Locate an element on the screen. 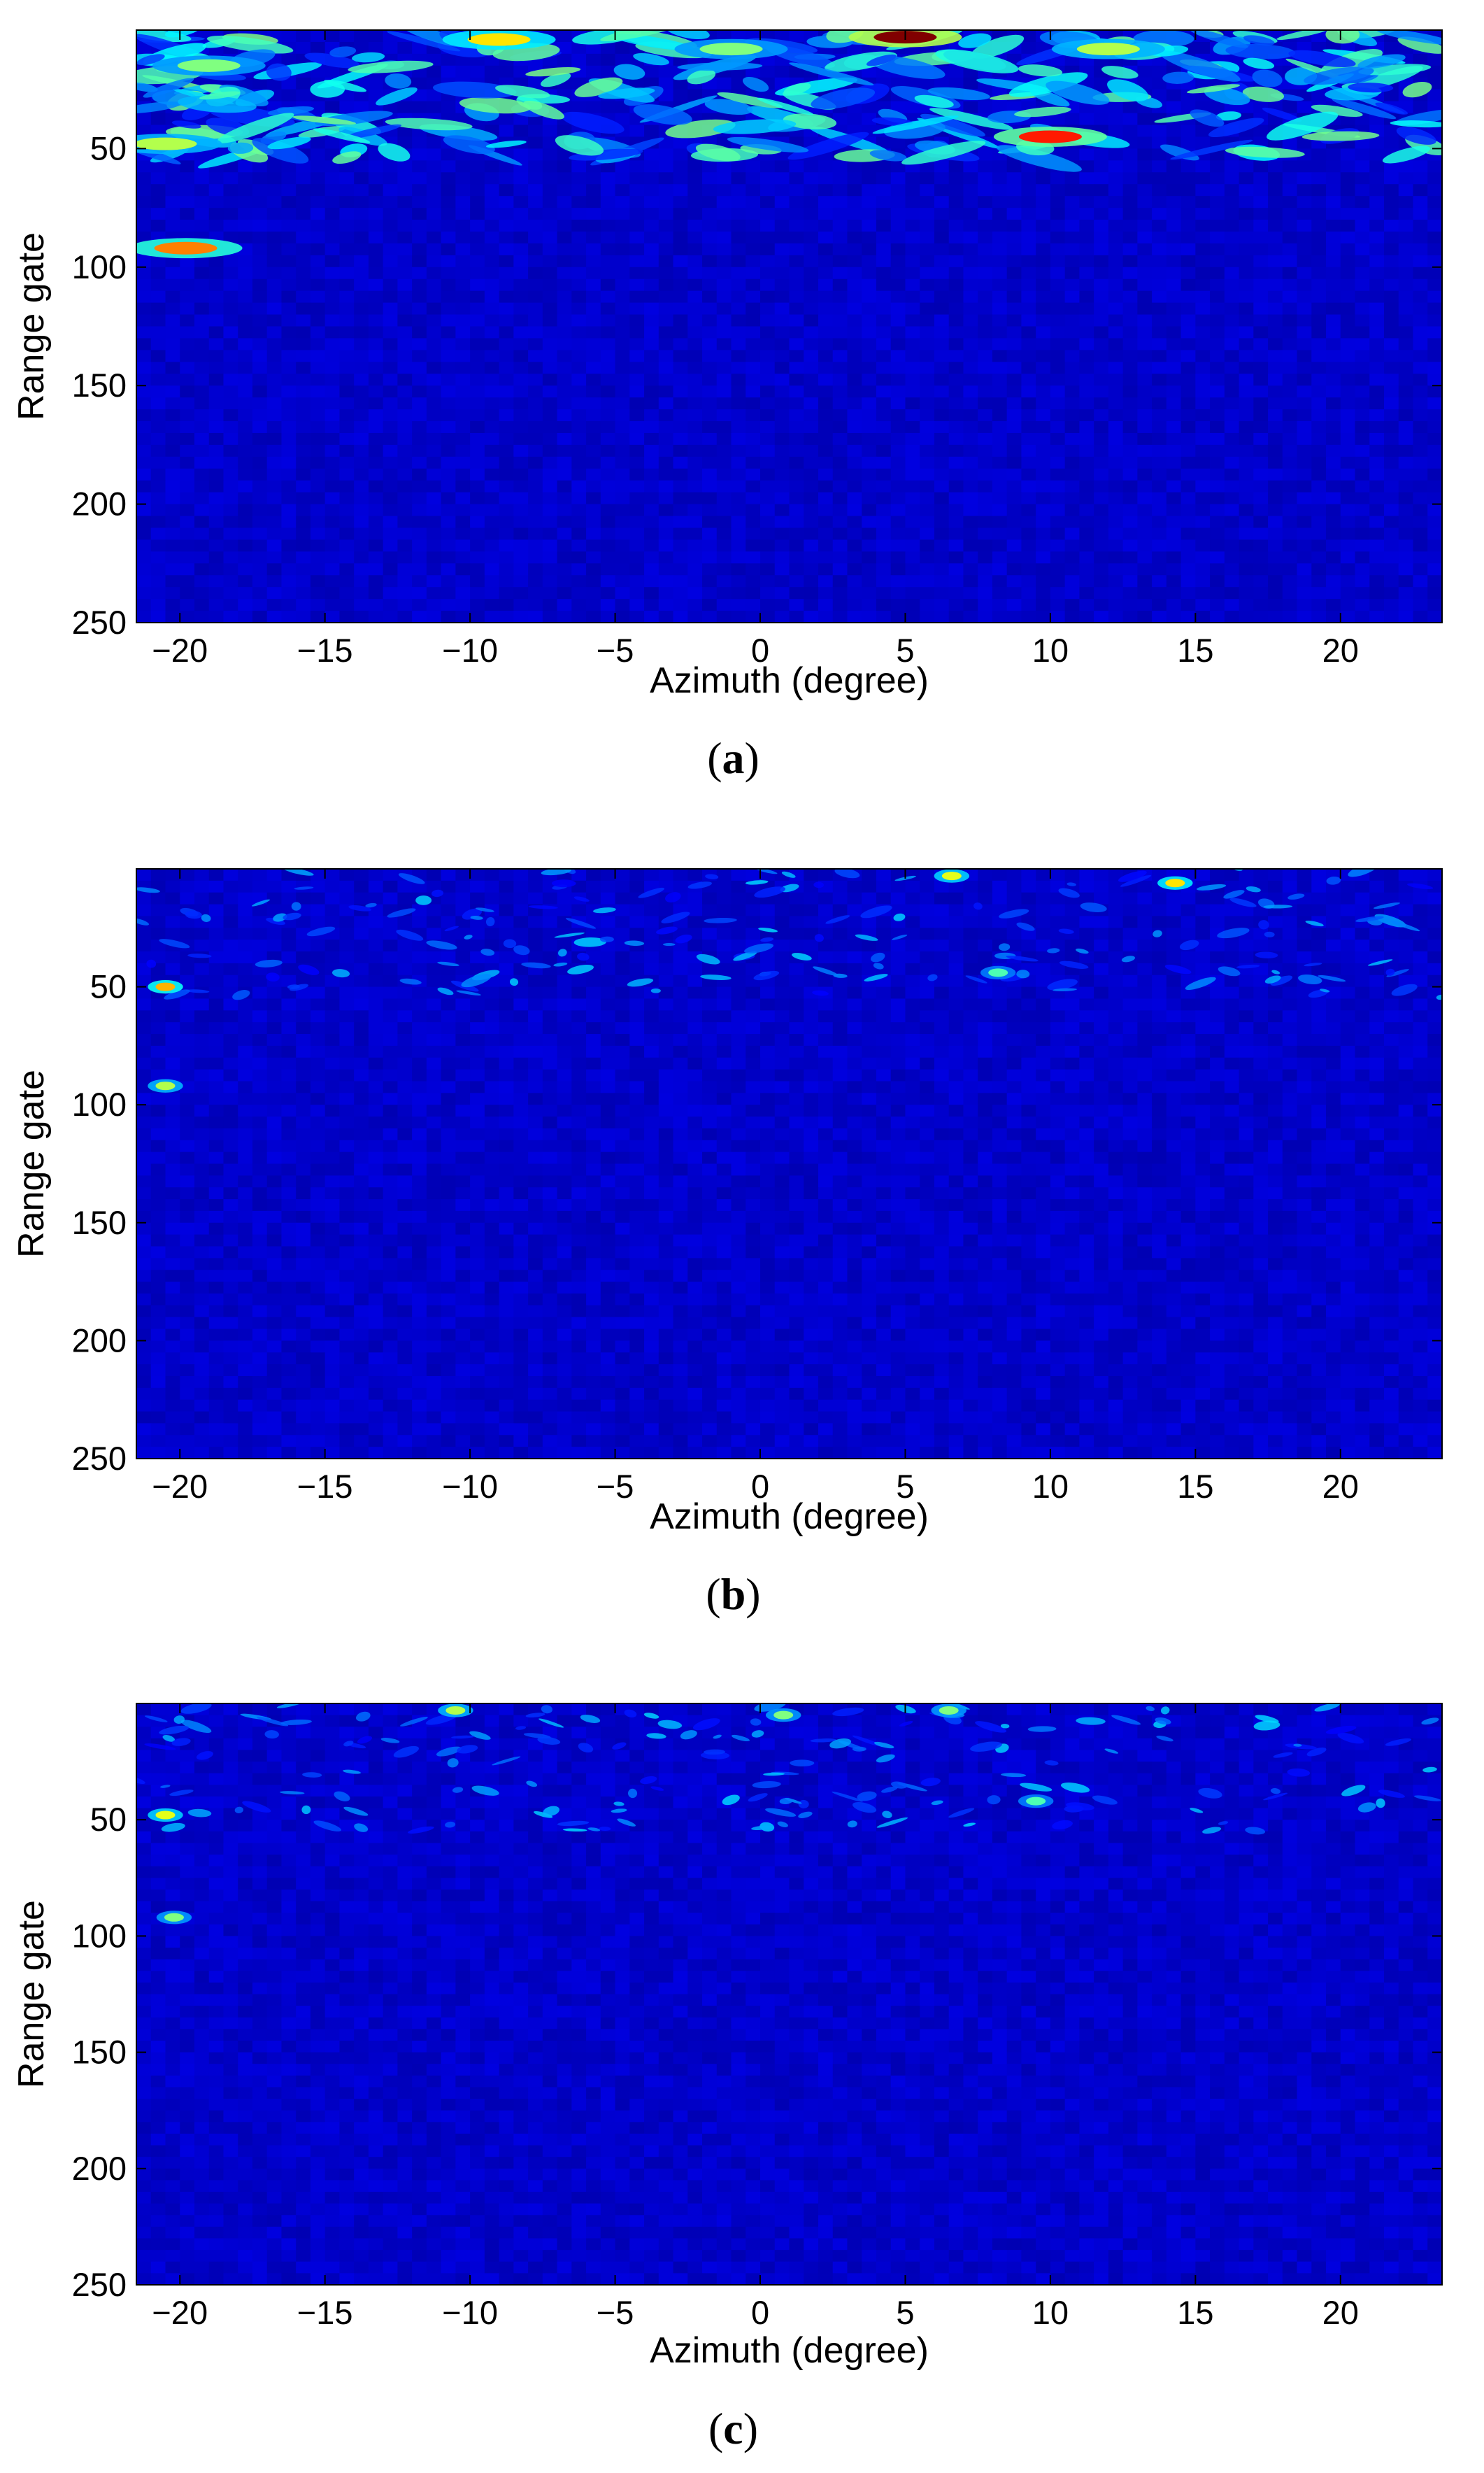 The width and height of the screenshot is (1484, 2473). hotspot is located at coordinates (185, 248).